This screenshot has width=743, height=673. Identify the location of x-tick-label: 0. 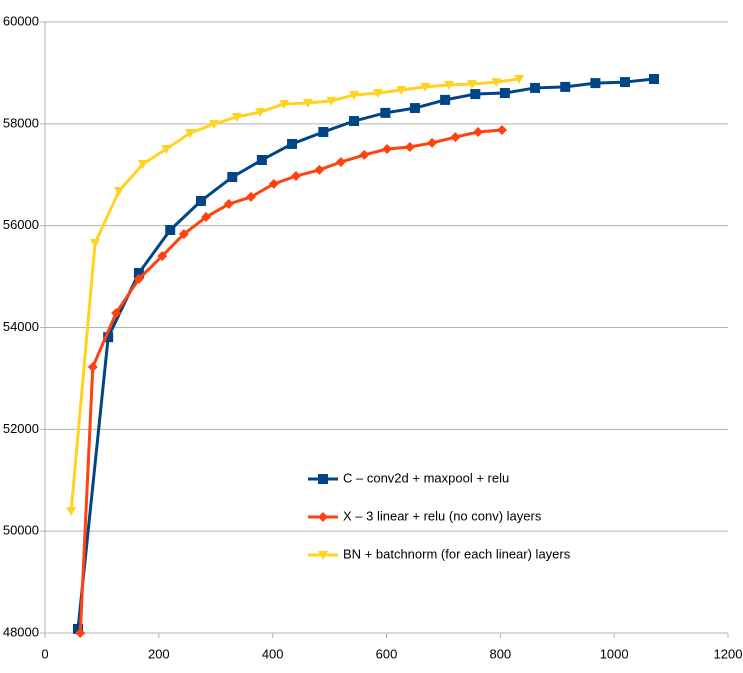
(44, 653).